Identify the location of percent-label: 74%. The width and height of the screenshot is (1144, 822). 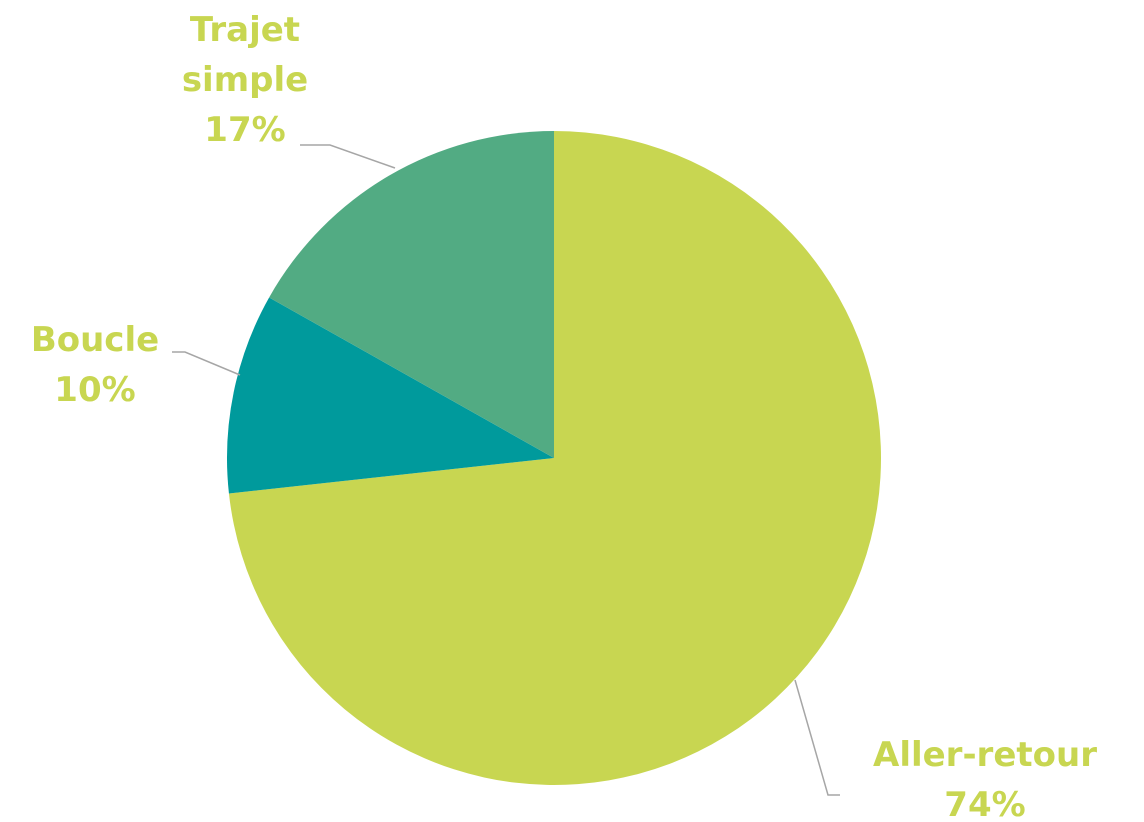
(985, 803).